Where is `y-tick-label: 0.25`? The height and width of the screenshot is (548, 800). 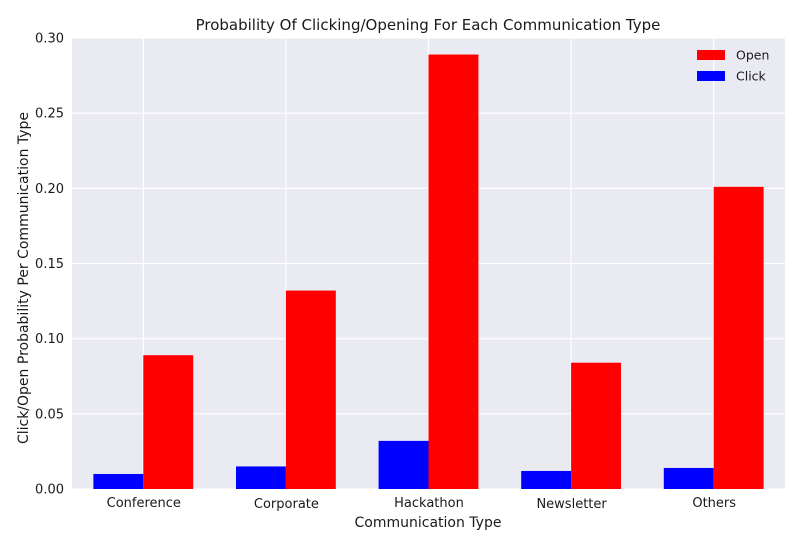 y-tick-label: 0.25 is located at coordinates (49, 114).